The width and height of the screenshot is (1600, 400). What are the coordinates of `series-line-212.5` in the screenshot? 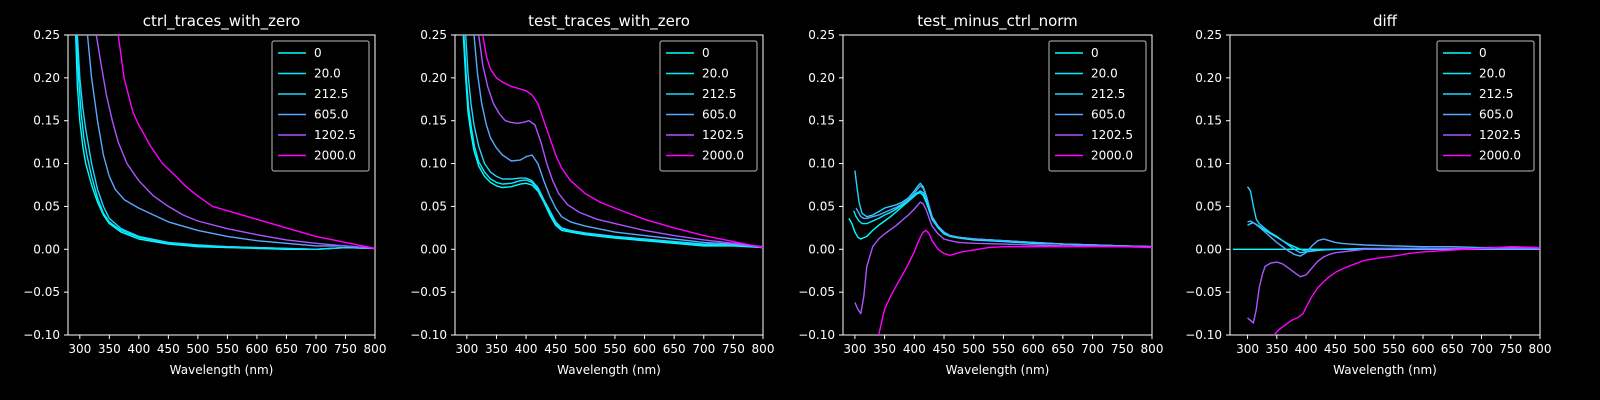 It's located at (614, 142).